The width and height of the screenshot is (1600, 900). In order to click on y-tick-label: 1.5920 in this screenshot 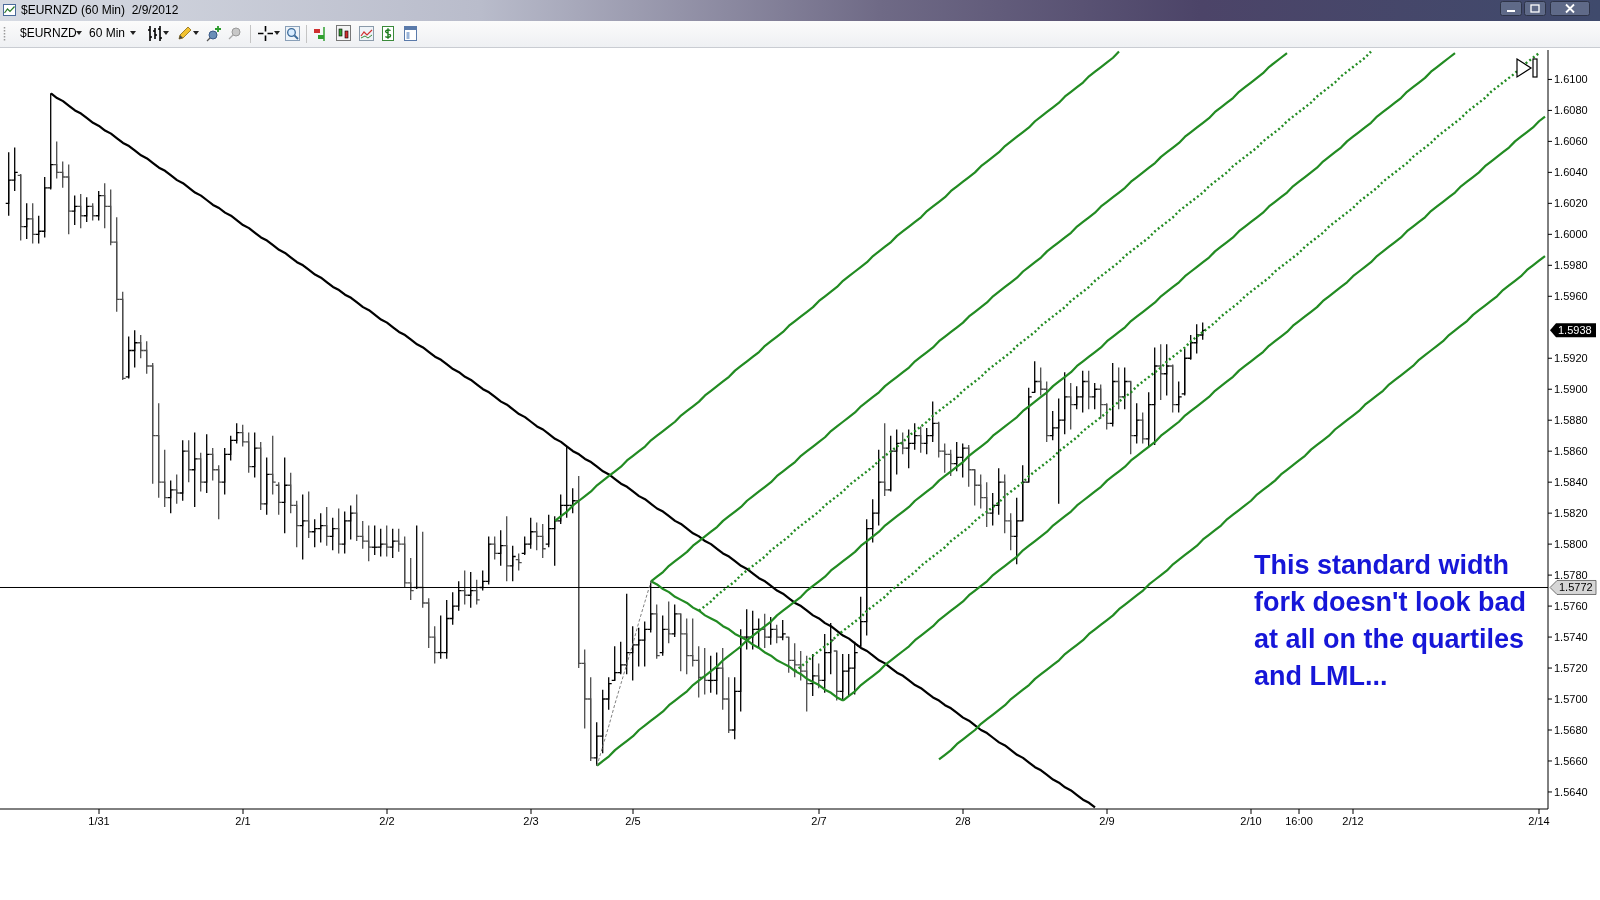, I will do `click(1571, 358)`.